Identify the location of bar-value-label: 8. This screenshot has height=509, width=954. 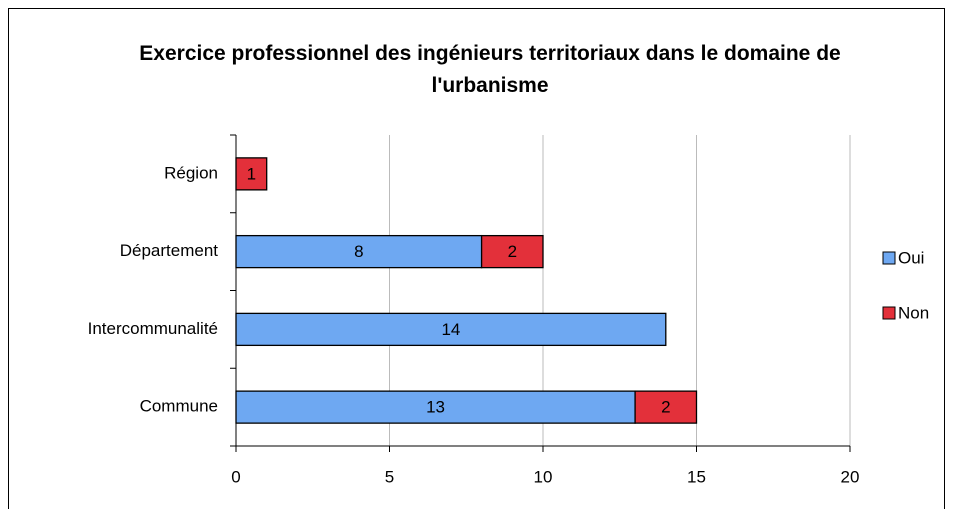
(358, 251).